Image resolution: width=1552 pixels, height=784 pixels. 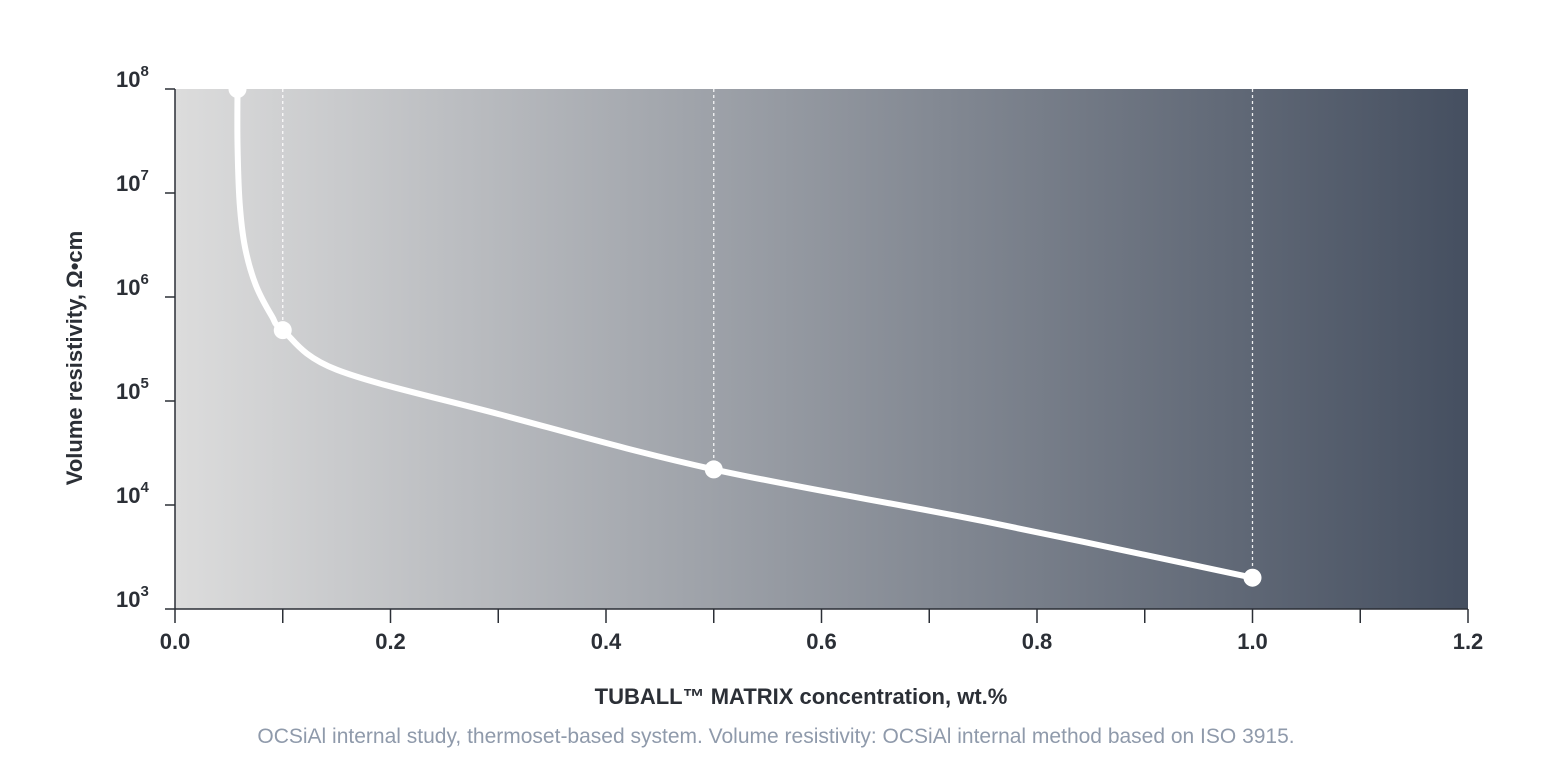 I want to click on x-tick-label: 0.2, so click(x=390, y=641).